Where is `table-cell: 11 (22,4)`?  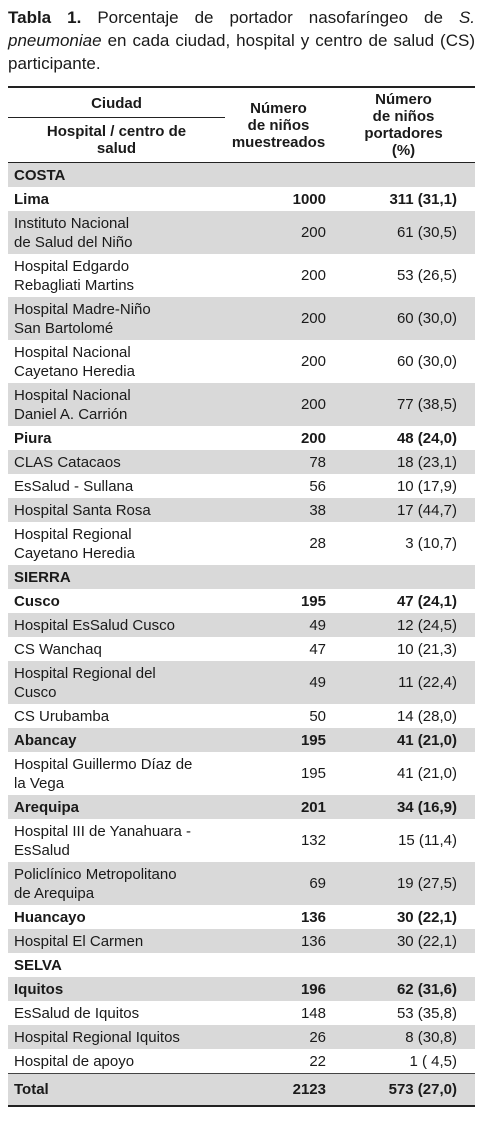 table-cell: 11 (22,4) is located at coordinates (427, 682).